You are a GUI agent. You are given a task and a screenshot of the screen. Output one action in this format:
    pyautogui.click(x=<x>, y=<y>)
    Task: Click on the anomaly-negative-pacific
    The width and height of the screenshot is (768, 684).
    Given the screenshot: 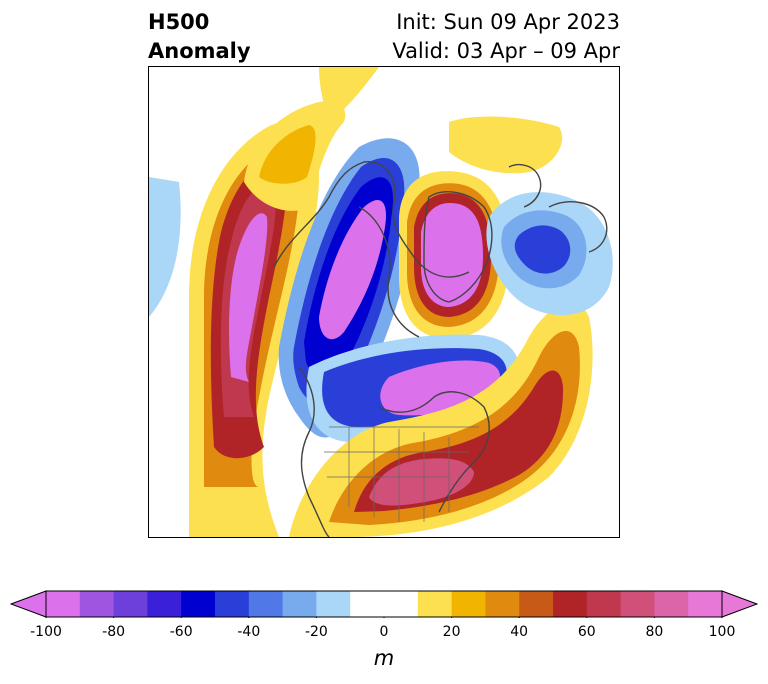 What is the action you would take?
    pyautogui.click(x=165, y=247)
    